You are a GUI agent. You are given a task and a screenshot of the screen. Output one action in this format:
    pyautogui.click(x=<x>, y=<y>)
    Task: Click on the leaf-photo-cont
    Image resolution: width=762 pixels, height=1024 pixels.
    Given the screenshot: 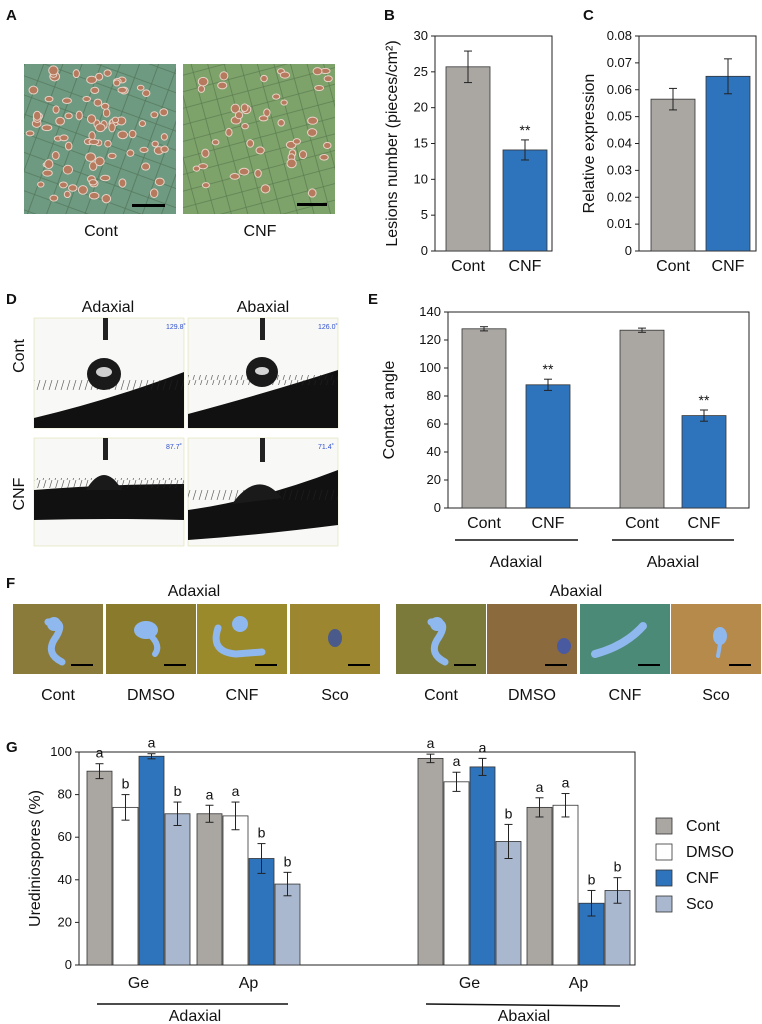 What is the action you would take?
    pyautogui.click(x=100, y=139)
    